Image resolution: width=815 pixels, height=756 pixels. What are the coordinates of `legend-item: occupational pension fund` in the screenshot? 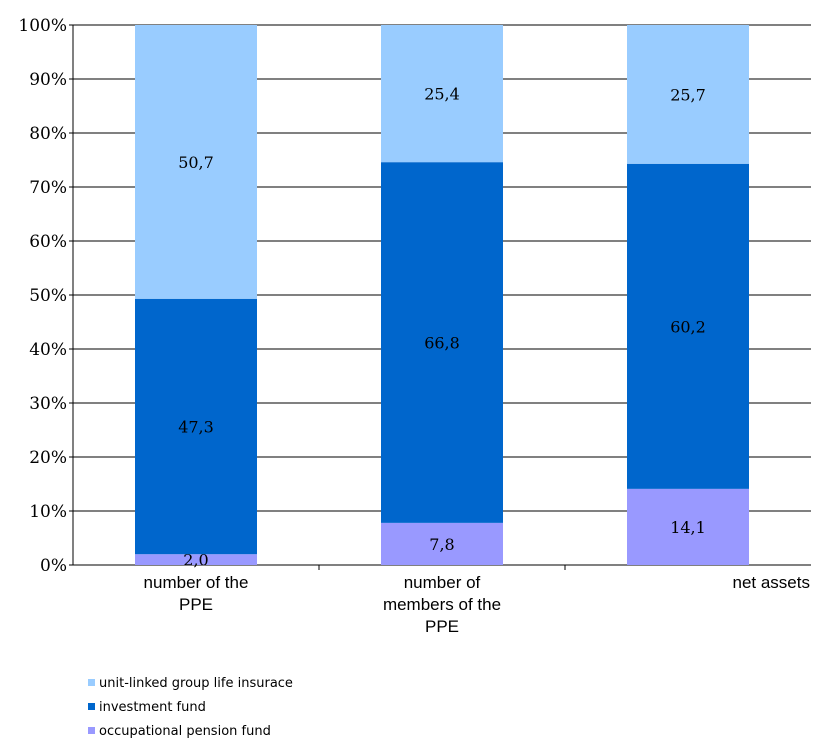 It's located at (179, 732).